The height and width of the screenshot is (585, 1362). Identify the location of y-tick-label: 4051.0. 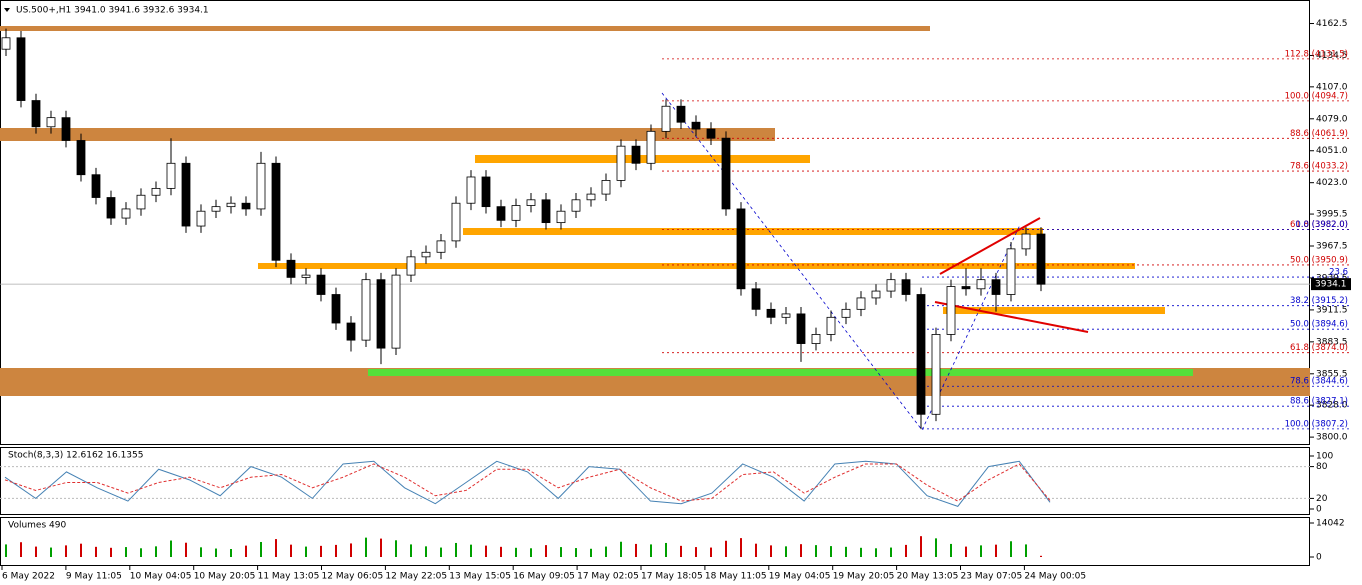
(1332, 151).